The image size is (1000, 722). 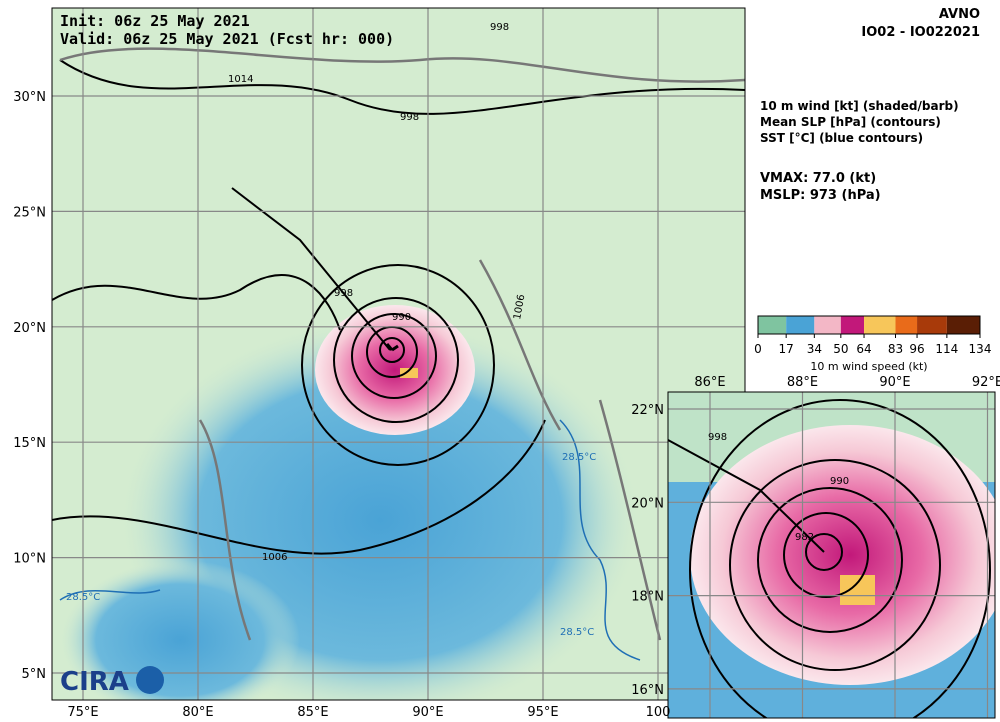 What do you see at coordinates (804, 537) in the screenshot?
I see `contour-label: 982` at bounding box center [804, 537].